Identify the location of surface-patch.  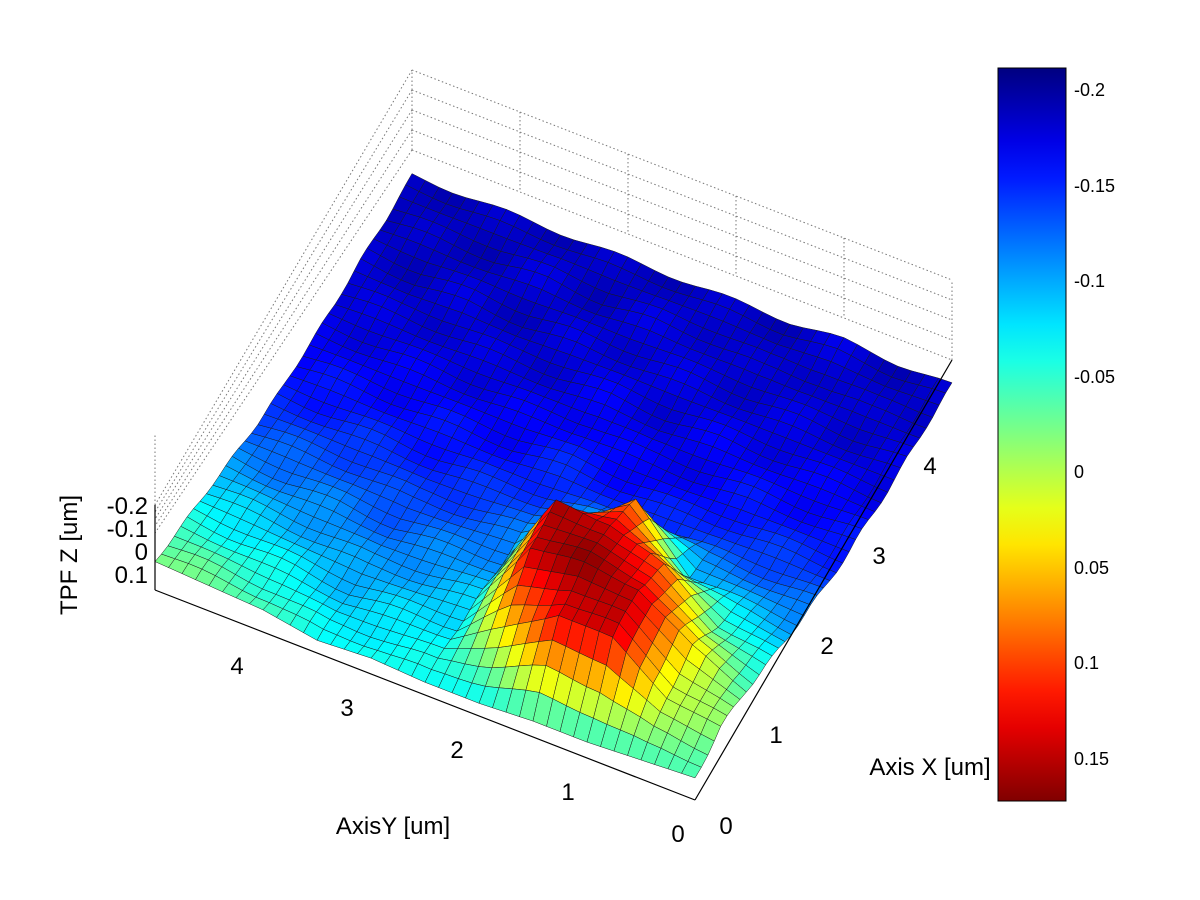
(691, 770).